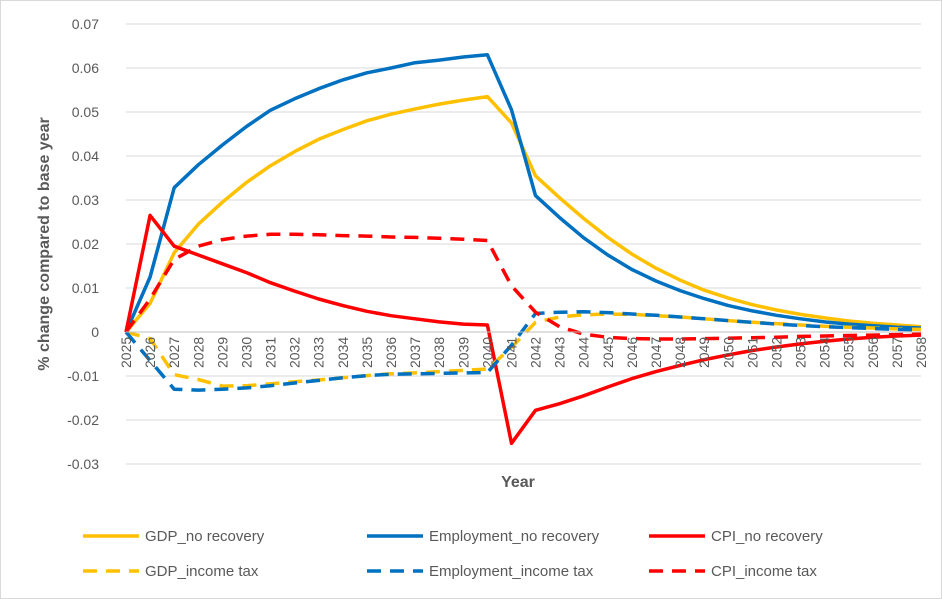  I want to click on x-tick-label: 2032, so click(295, 352).